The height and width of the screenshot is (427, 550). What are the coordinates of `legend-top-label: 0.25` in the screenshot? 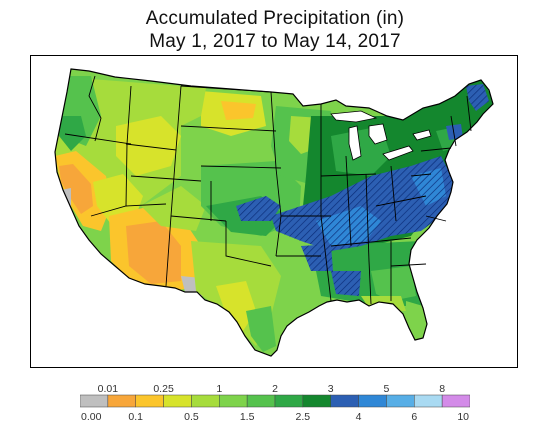 It's located at (163, 389).